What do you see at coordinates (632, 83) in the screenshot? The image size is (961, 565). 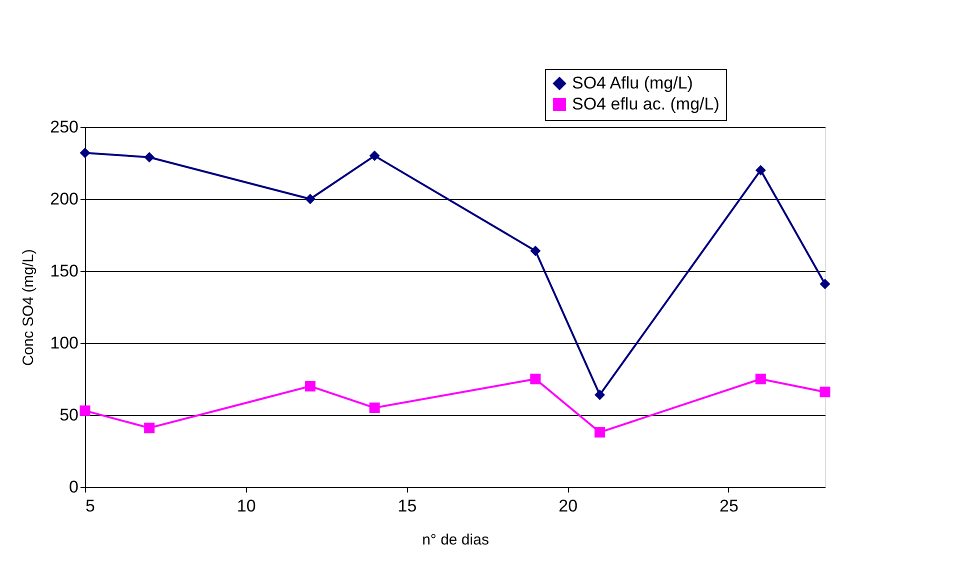 I see `legend-label: SO4 Aflu (mg/L)` at bounding box center [632, 83].